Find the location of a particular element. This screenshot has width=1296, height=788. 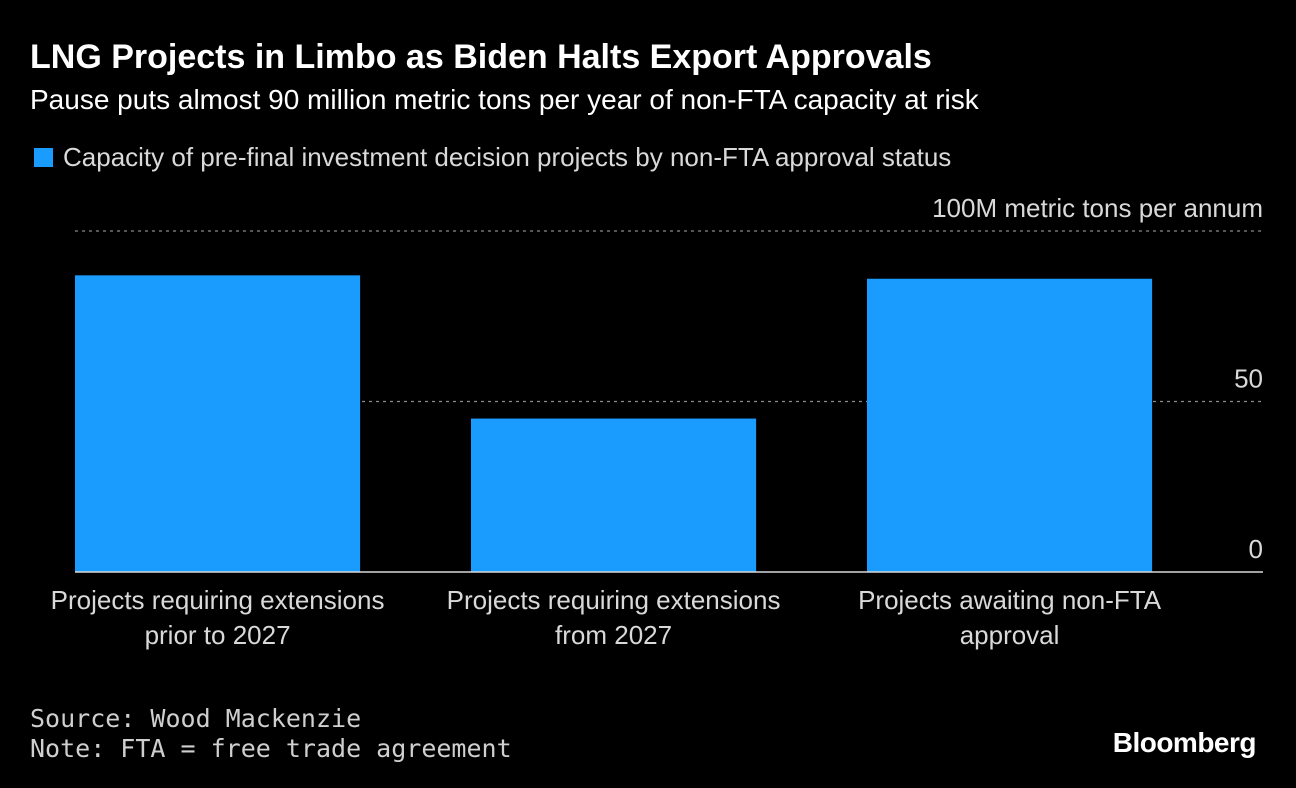

source-note: Source: Wood Mackenzie is located at coordinates (196, 718).